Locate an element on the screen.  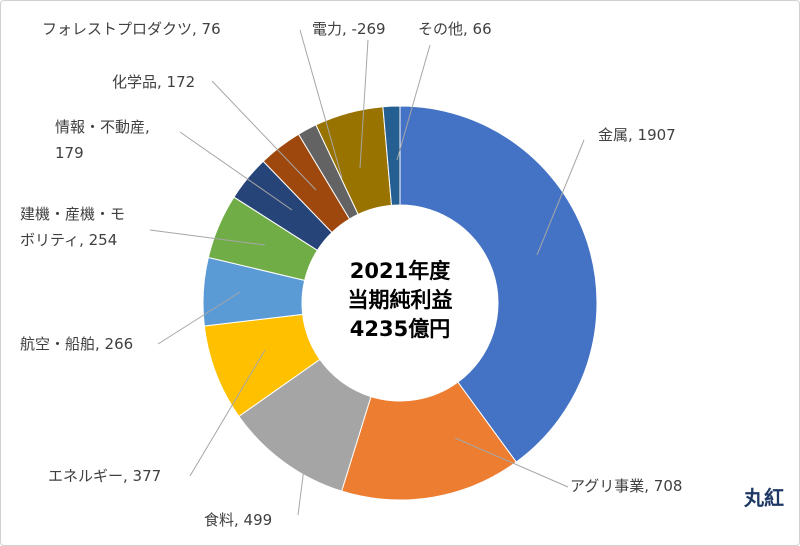
slice-label-5: 航空・船舶, 266 is located at coordinates (76, 344).